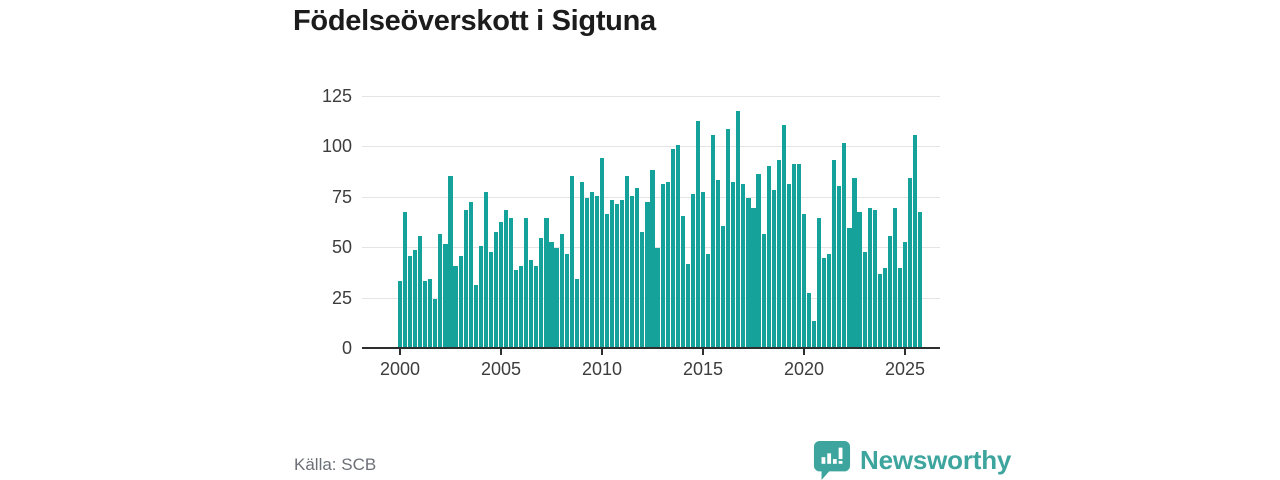  I want to click on newsworthy-wordmark: Newsworthy, so click(936, 459).